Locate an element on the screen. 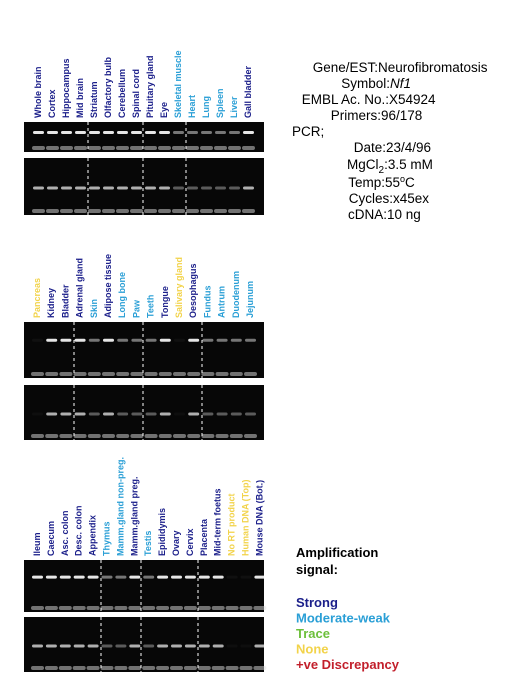 The width and height of the screenshot is (525, 683). lane-label: Lung is located at coordinates (206, 107).